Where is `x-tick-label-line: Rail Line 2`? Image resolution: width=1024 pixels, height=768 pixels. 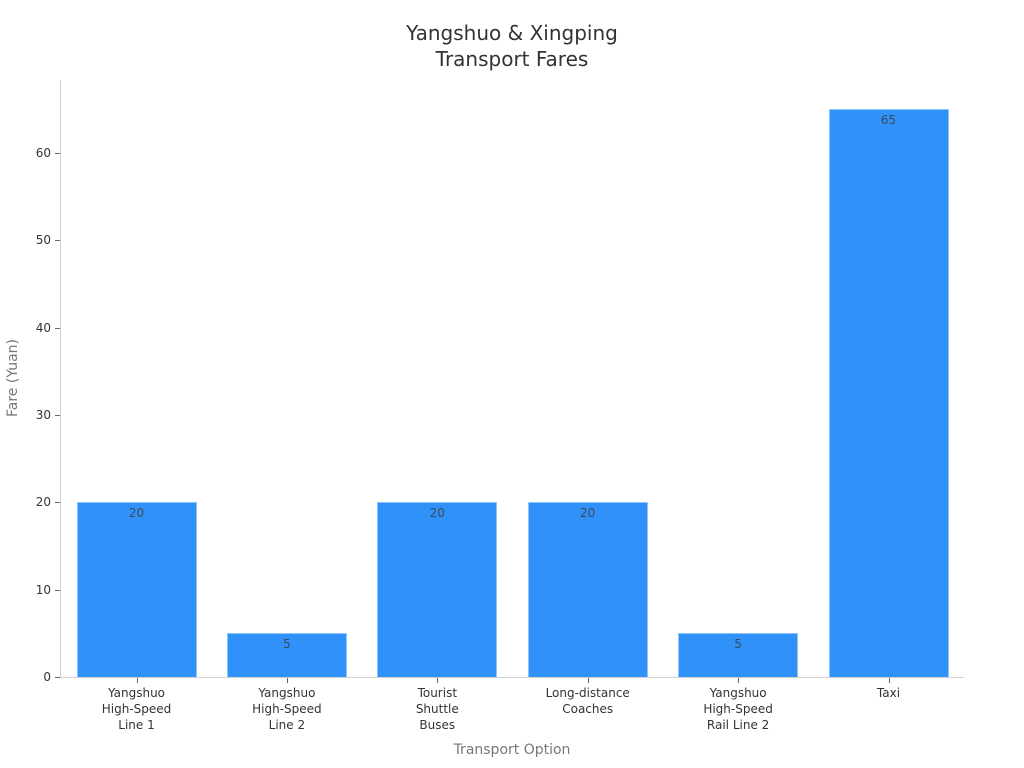 x-tick-label-line: Rail Line 2 is located at coordinates (738, 725).